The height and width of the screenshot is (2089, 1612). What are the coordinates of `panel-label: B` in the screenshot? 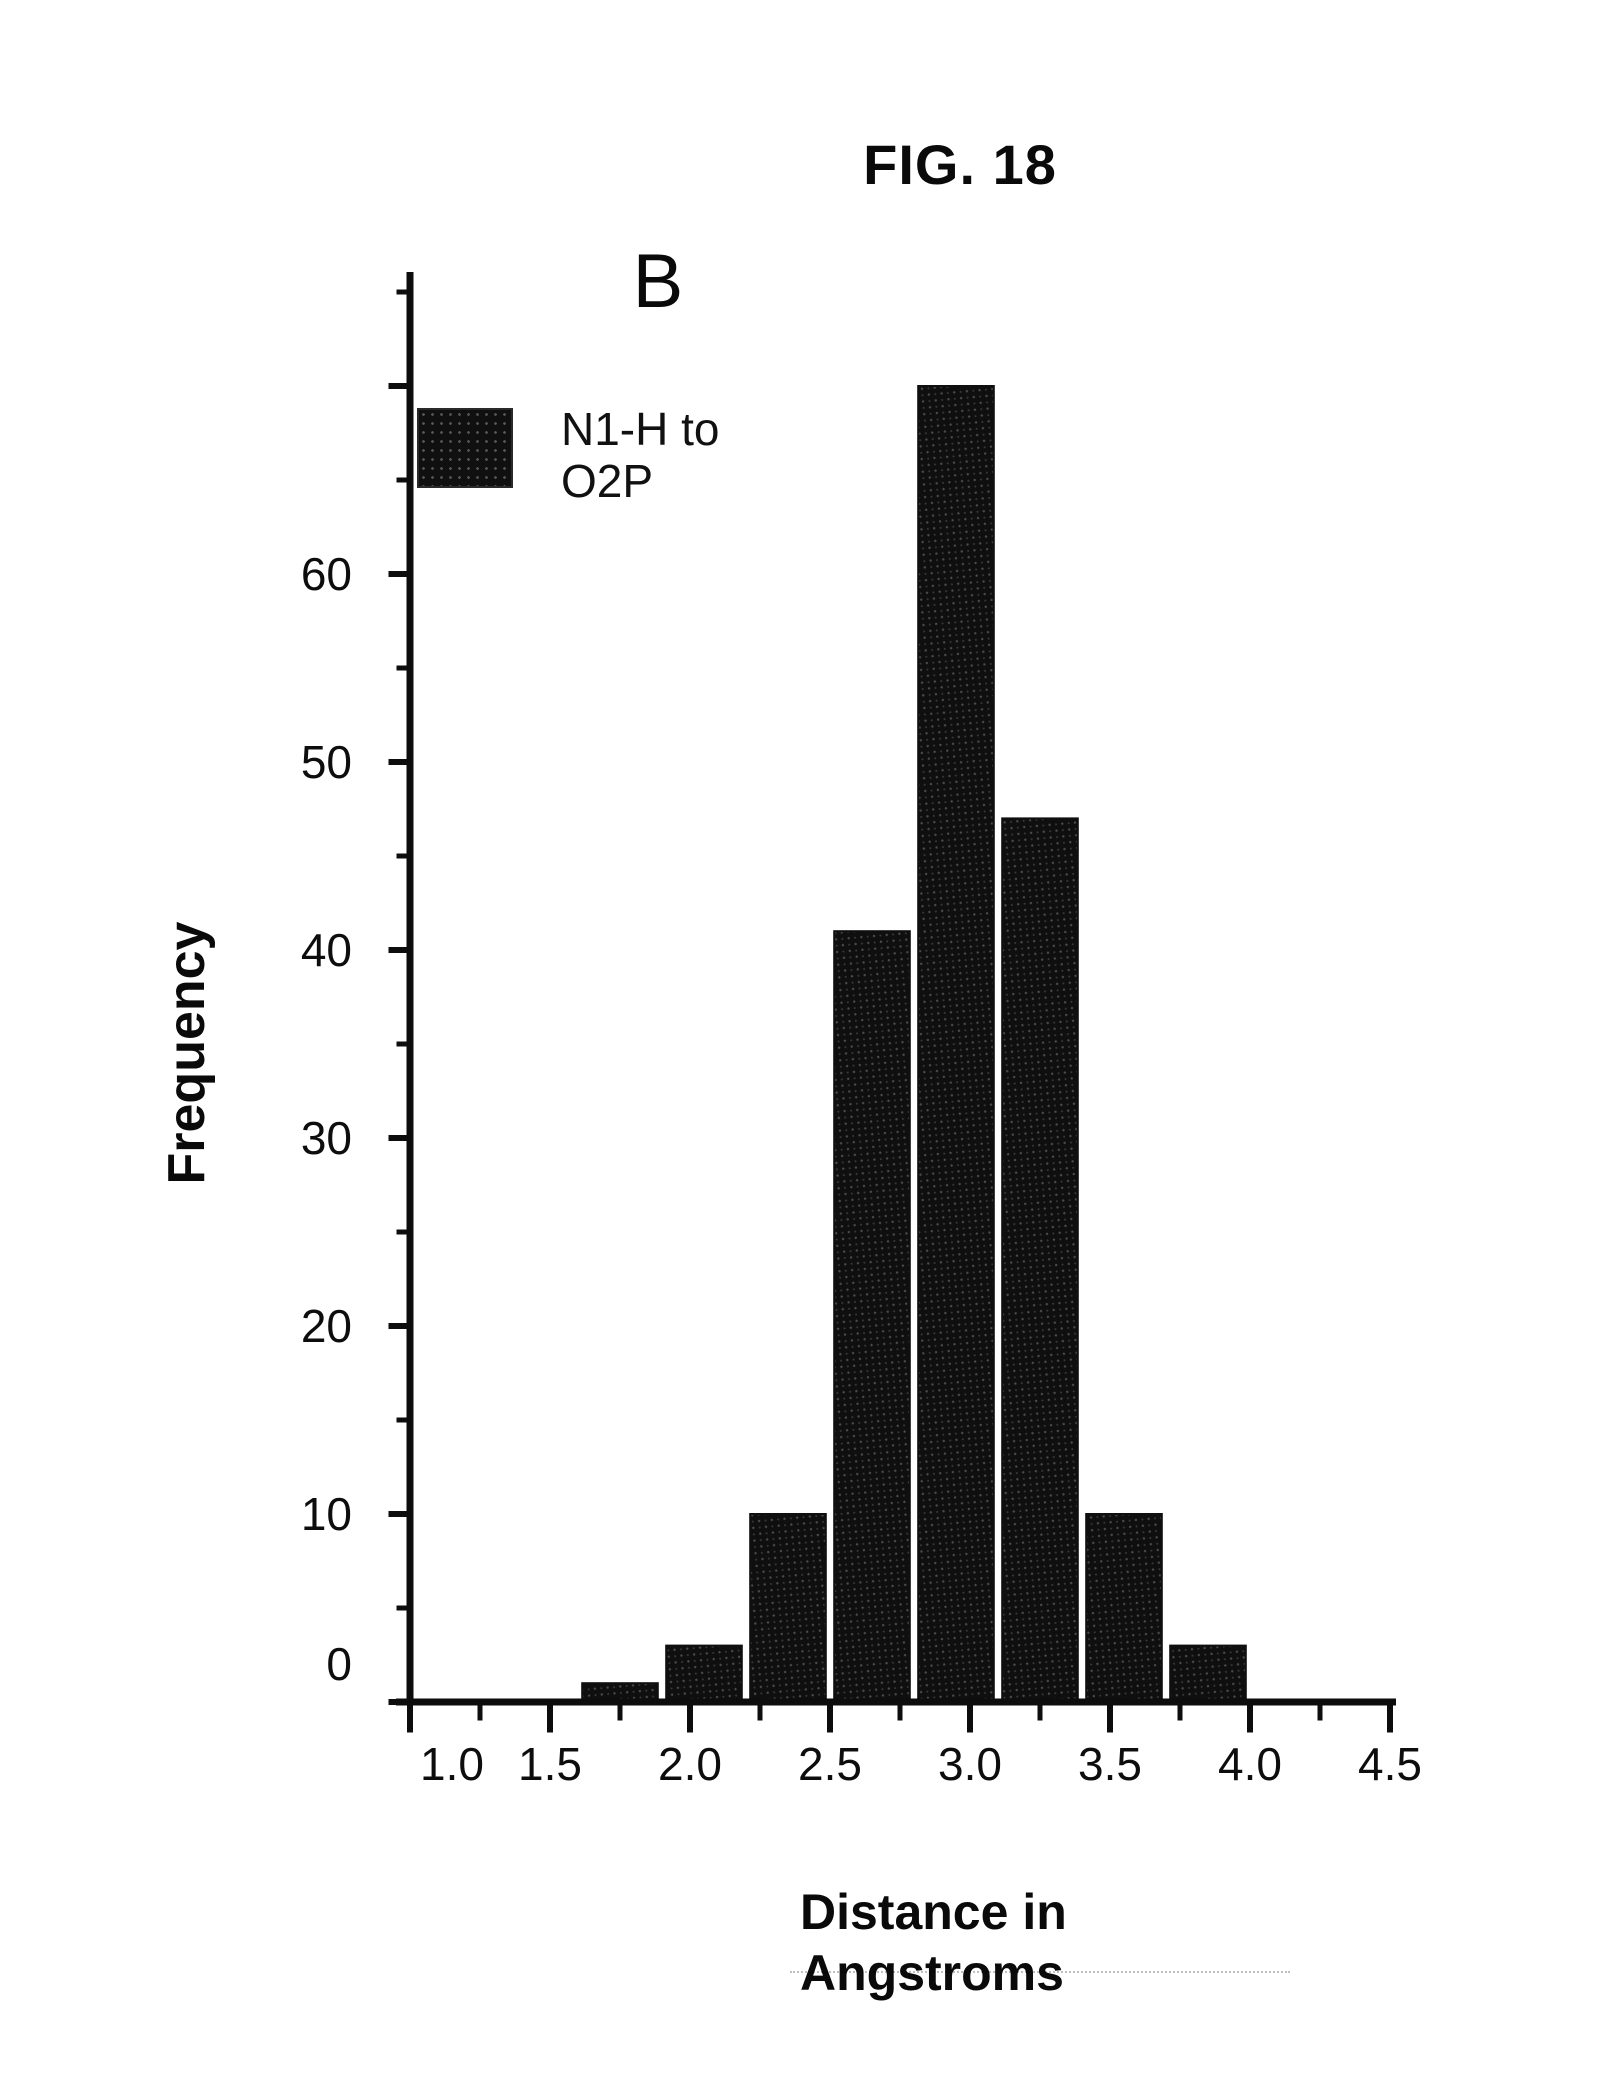 It's located at (658, 281).